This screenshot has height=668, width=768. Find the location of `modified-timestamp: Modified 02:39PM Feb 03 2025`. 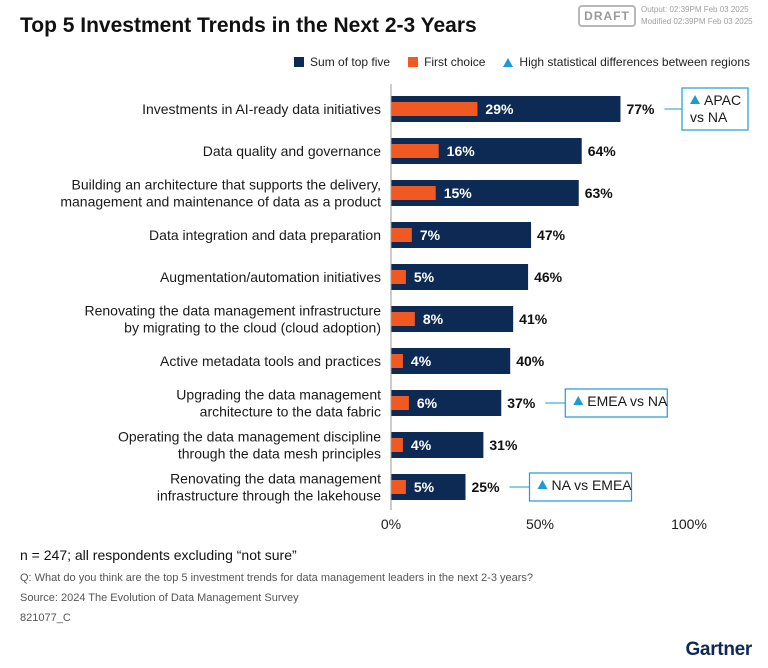

modified-timestamp: Modified 02:39PM Feb 03 2025 is located at coordinates (697, 21).